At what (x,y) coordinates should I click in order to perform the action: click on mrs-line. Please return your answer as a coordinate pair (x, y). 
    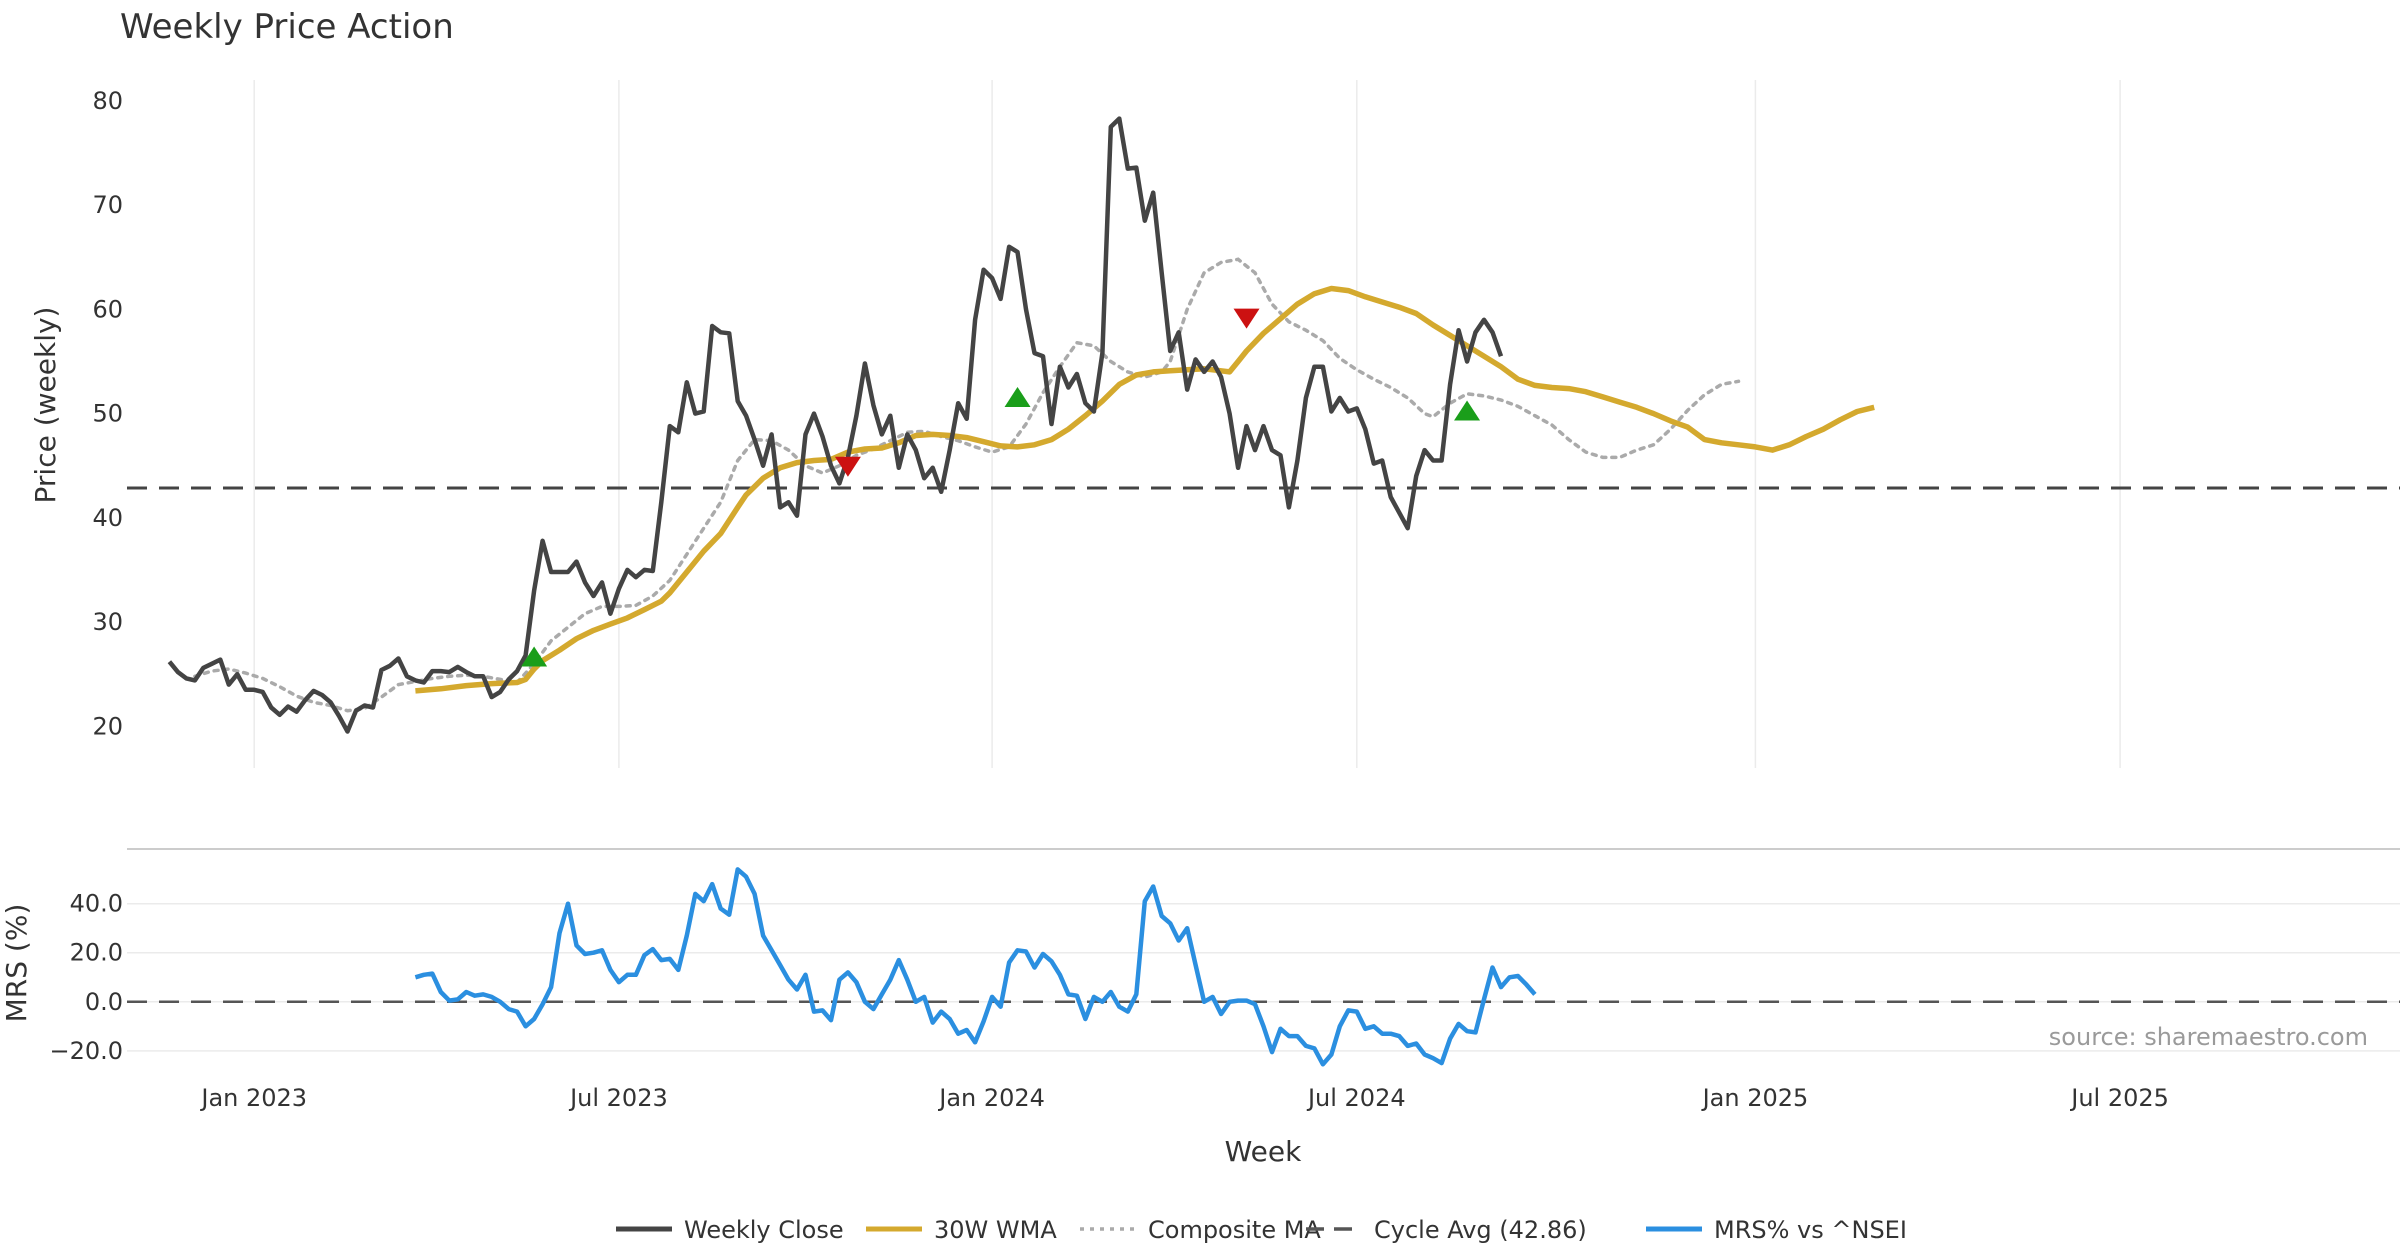
    Looking at the image, I should click on (975, 967).